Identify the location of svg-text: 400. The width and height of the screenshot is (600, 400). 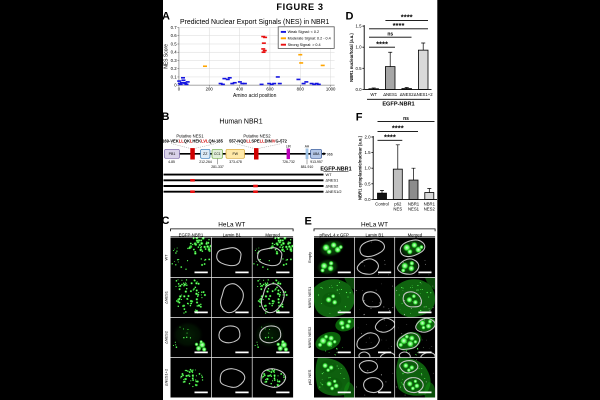
(240, 88).